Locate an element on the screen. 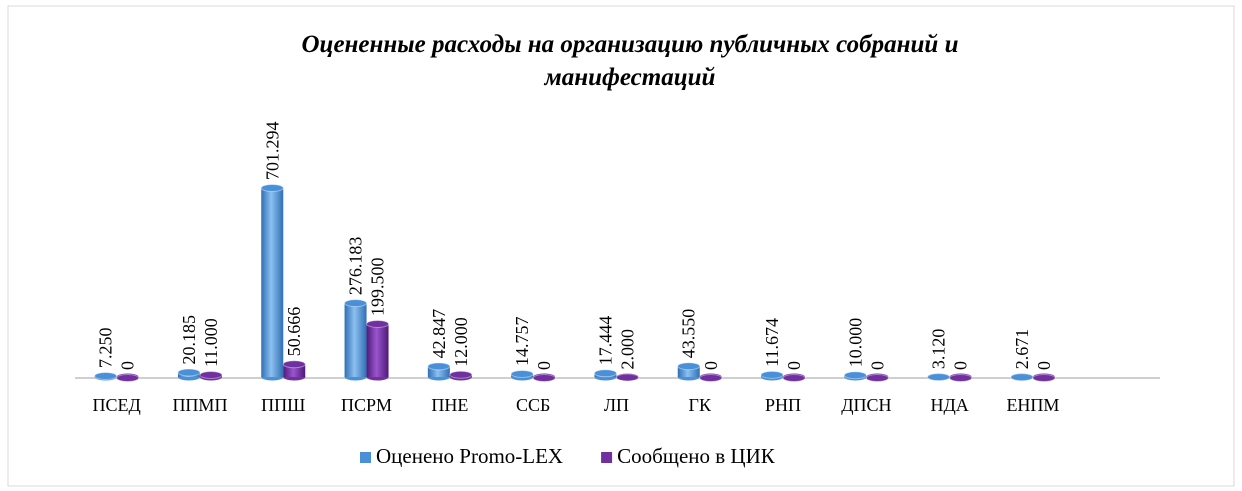  data-label: 2.671 is located at coordinates (1022, 349).